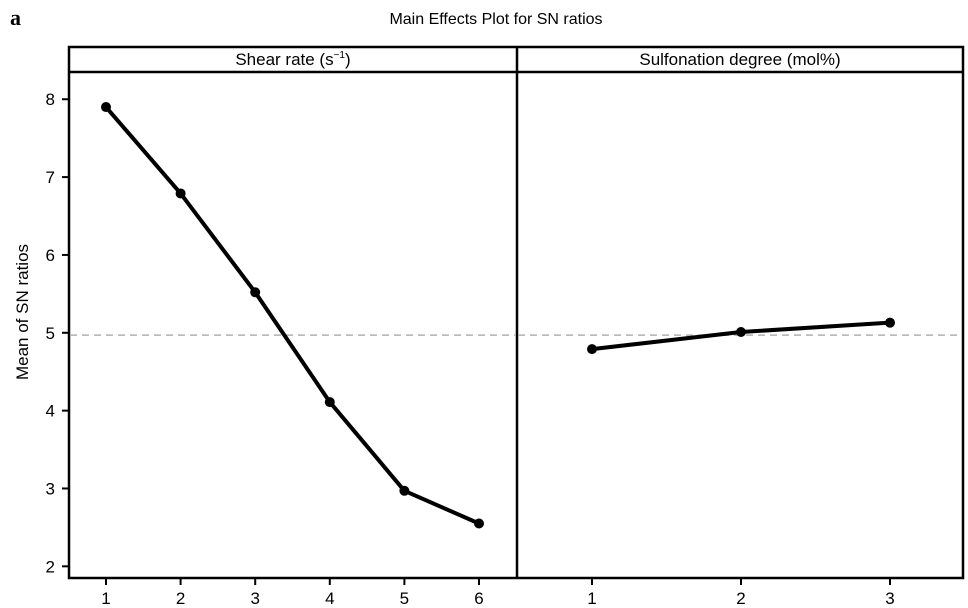 The width and height of the screenshot is (968, 608). What do you see at coordinates (50, 411) in the screenshot?
I see `y-tick-label-4: 4` at bounding box center [50, 411].